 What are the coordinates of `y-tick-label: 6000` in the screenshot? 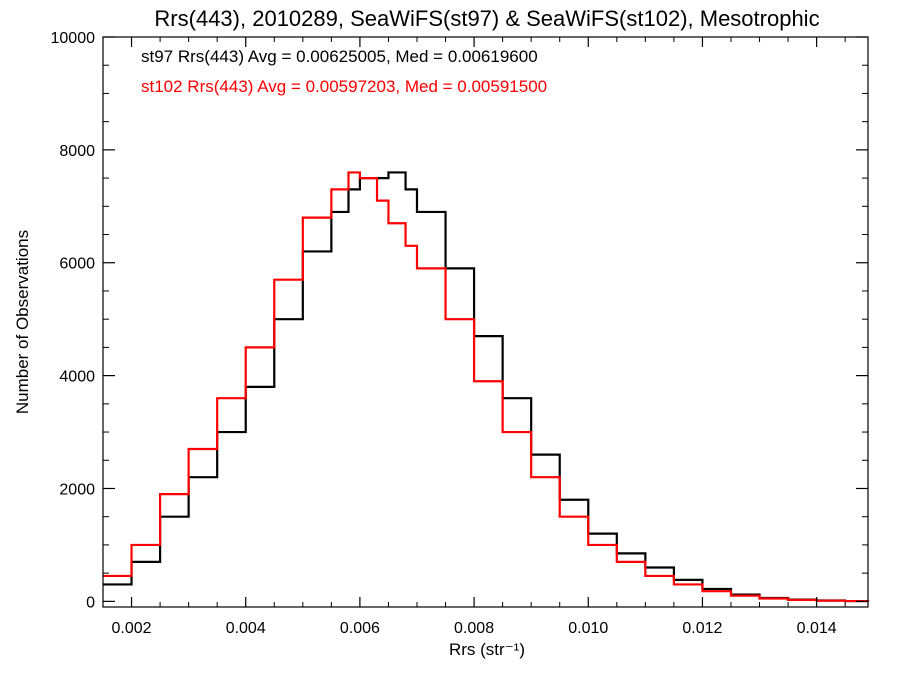 It's located at (77, 264).